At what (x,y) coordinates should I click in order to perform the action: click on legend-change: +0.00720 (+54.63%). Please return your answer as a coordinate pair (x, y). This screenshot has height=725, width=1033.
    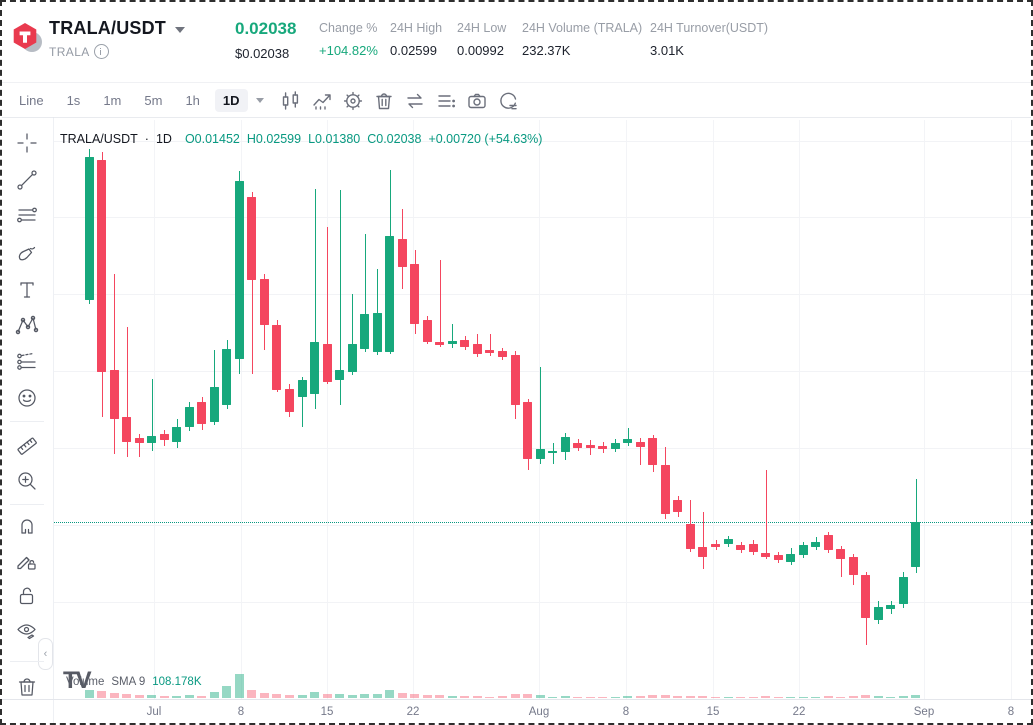
    Looking at the image, I should click on (485, 139).